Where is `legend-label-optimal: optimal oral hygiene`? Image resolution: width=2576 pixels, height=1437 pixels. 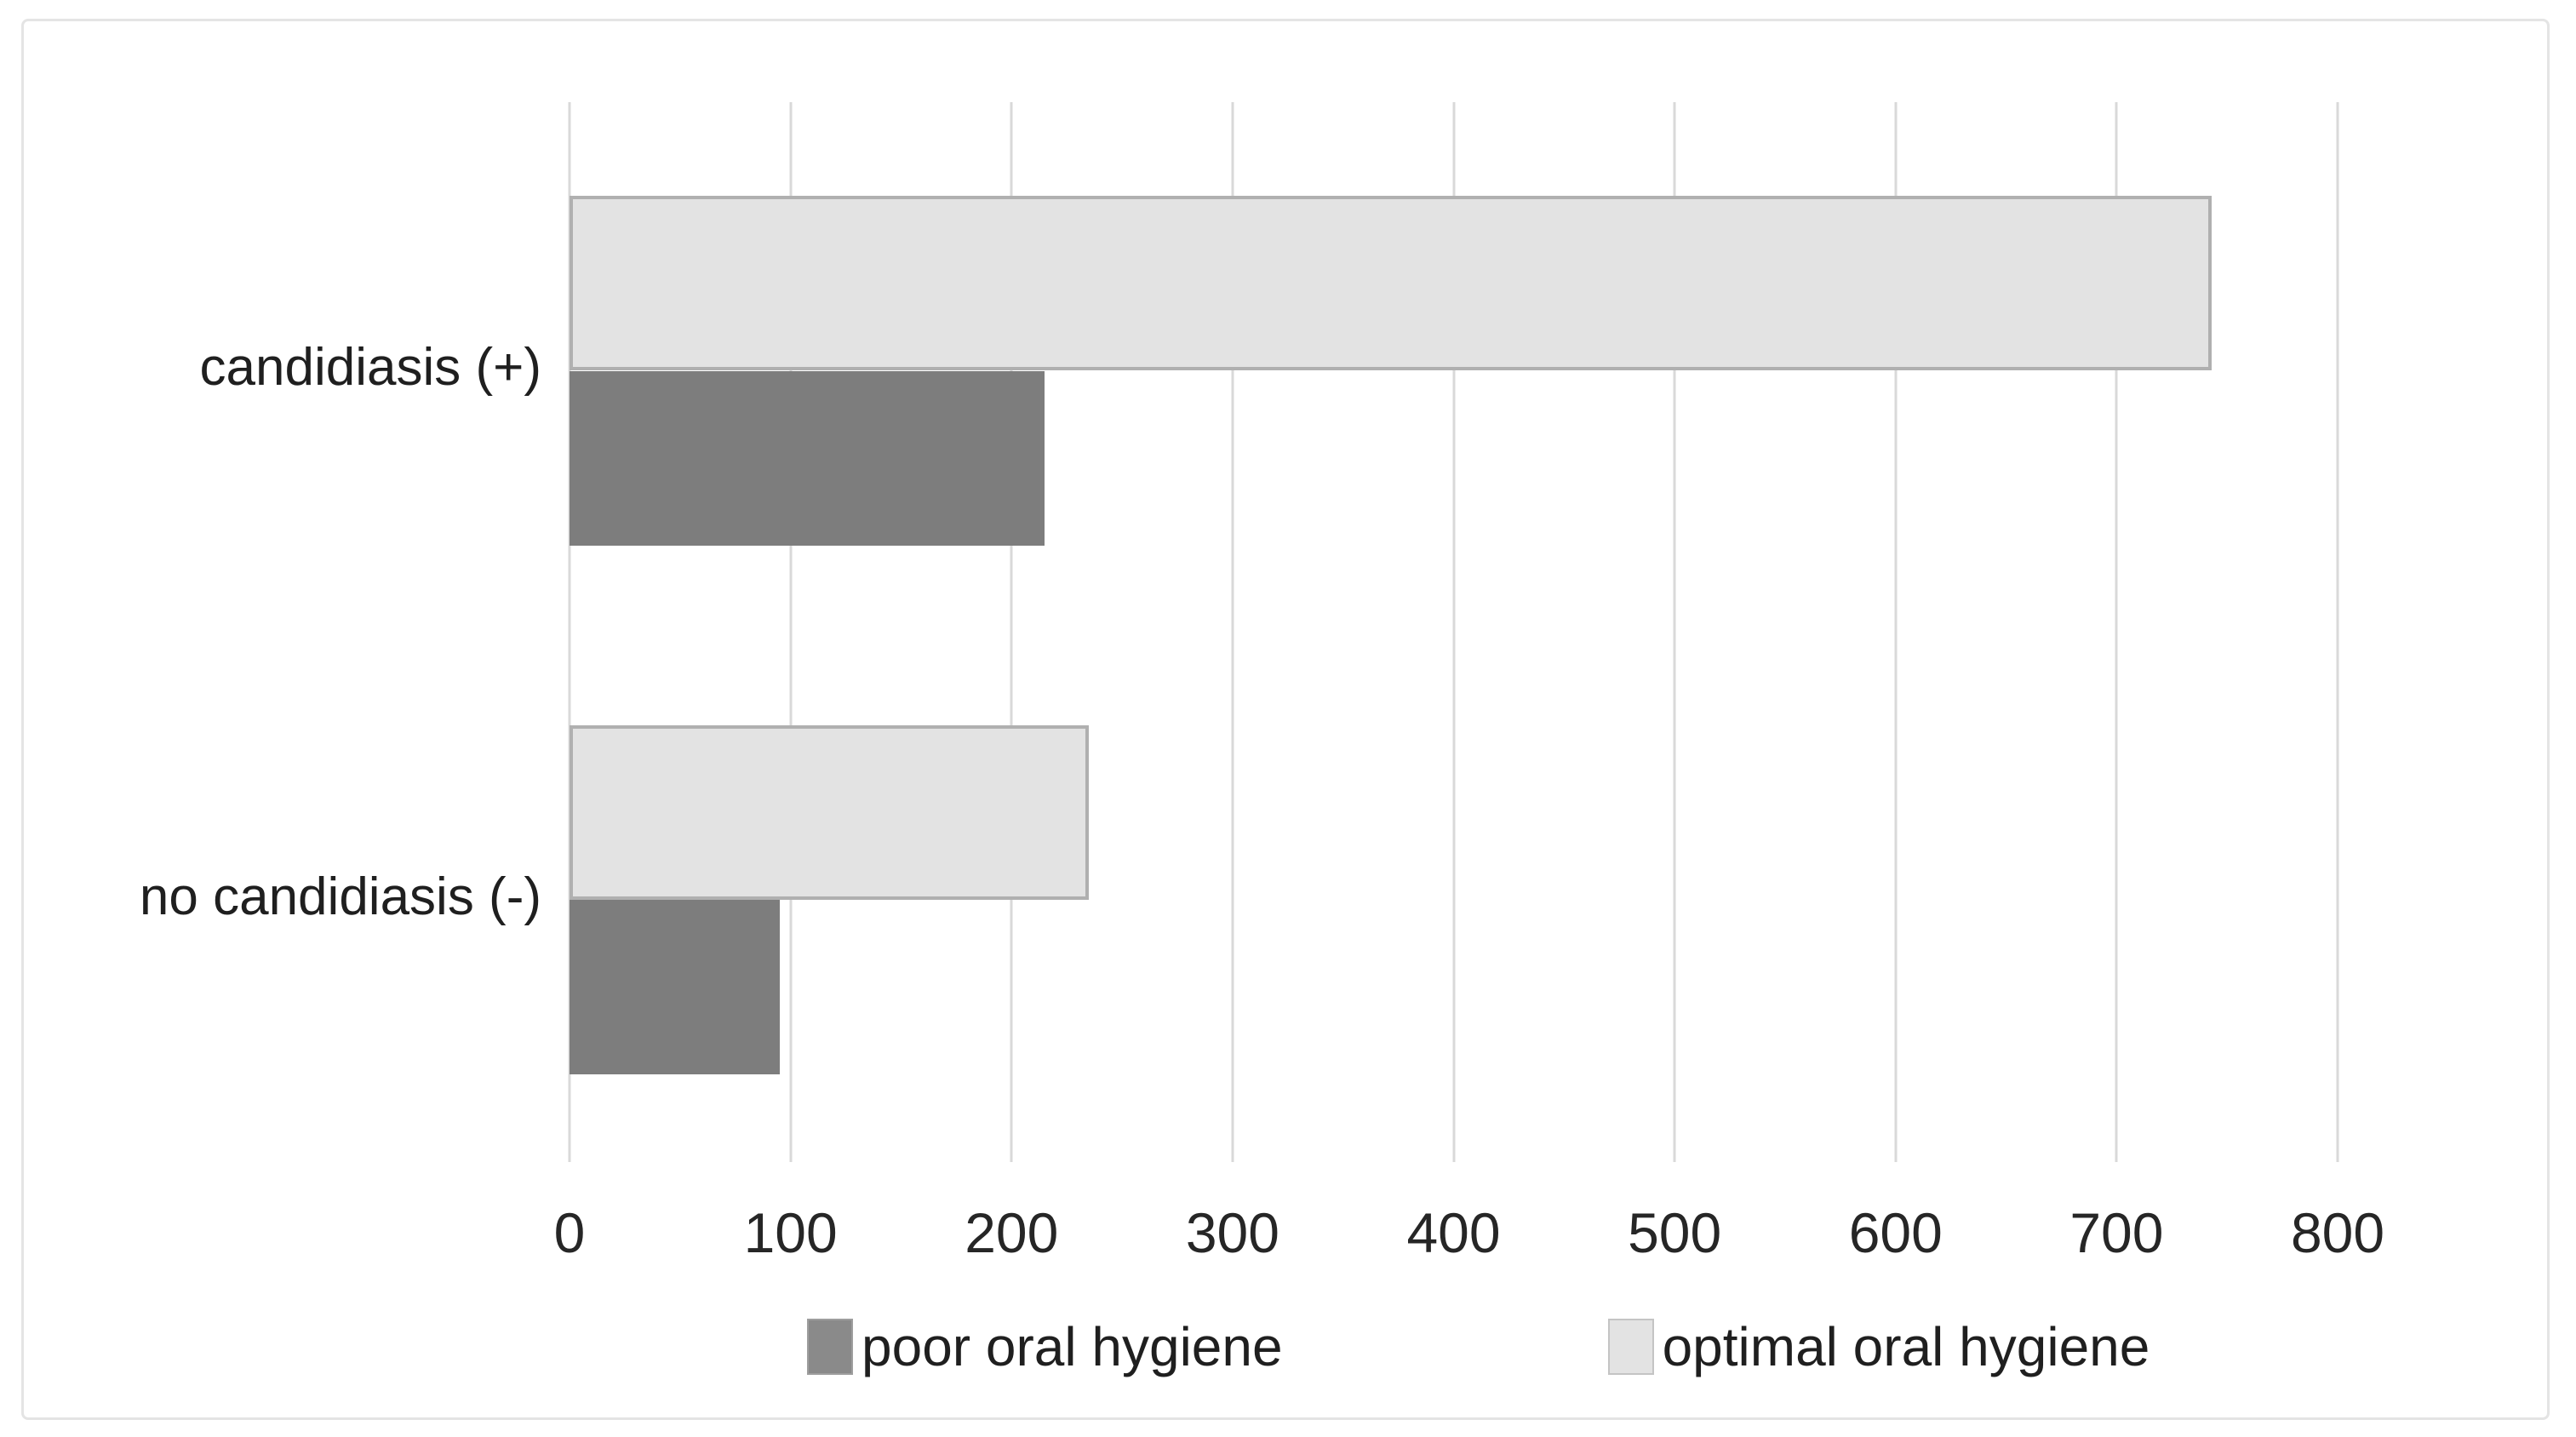 legend-label-optimal: optimal oral hygiene is located at coordinates (1906, 1346).